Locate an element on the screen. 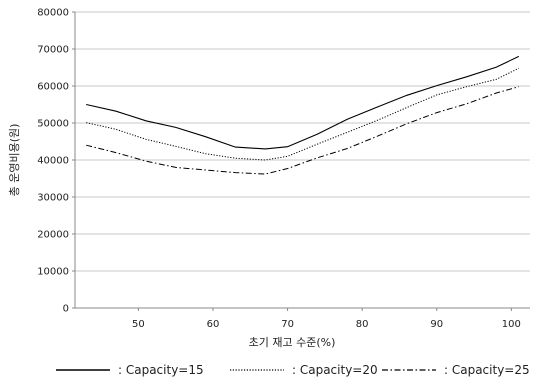 The image size is (535, 384). y-tick-label: 70000 is located at coordinates (53, 50).